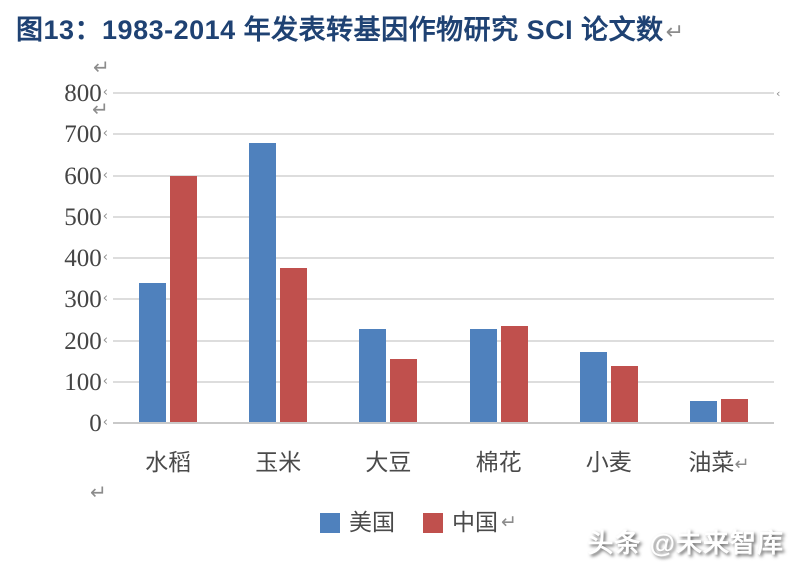 This screenshot has width=794, height=564. What do you see at coordinates (86, 300) in the screenshot?
I see `y-axis-tick-label: 300‹` at bounding box center [86, 300].